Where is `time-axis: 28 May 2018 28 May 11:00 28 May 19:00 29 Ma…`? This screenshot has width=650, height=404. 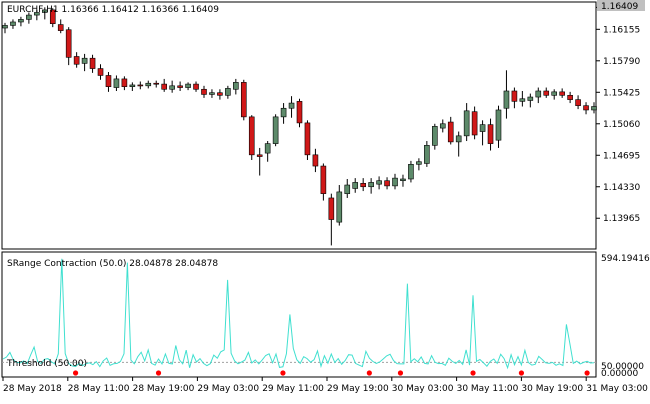 time-axis: 28 May 2018 28 May 11:00 28 May 19:00 29 Ma… is located at coordinates (325, 385).